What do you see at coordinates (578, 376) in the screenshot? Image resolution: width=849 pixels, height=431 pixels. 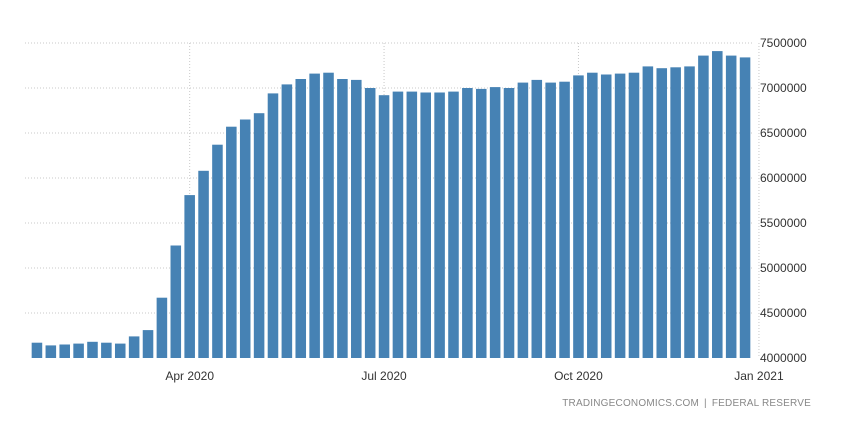 I see `x-tick-label: Oct 2020` at bounding box center [578, 376].